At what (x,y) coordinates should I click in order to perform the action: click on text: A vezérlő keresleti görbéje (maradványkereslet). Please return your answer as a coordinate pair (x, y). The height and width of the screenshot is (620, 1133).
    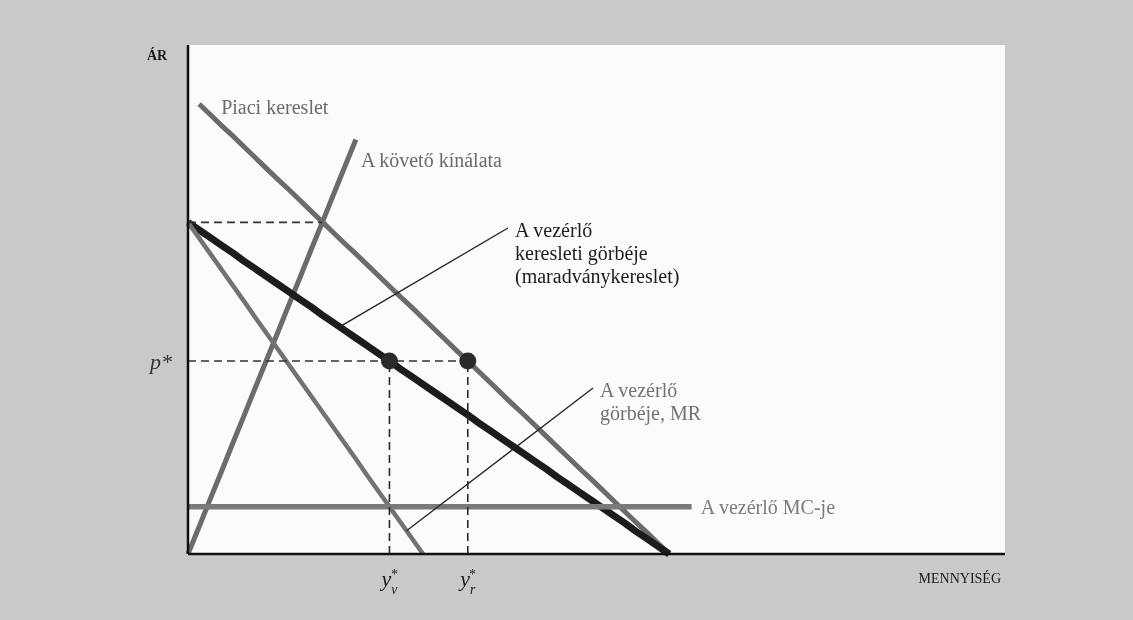
    Looking at the image, I should click on (597, 253).